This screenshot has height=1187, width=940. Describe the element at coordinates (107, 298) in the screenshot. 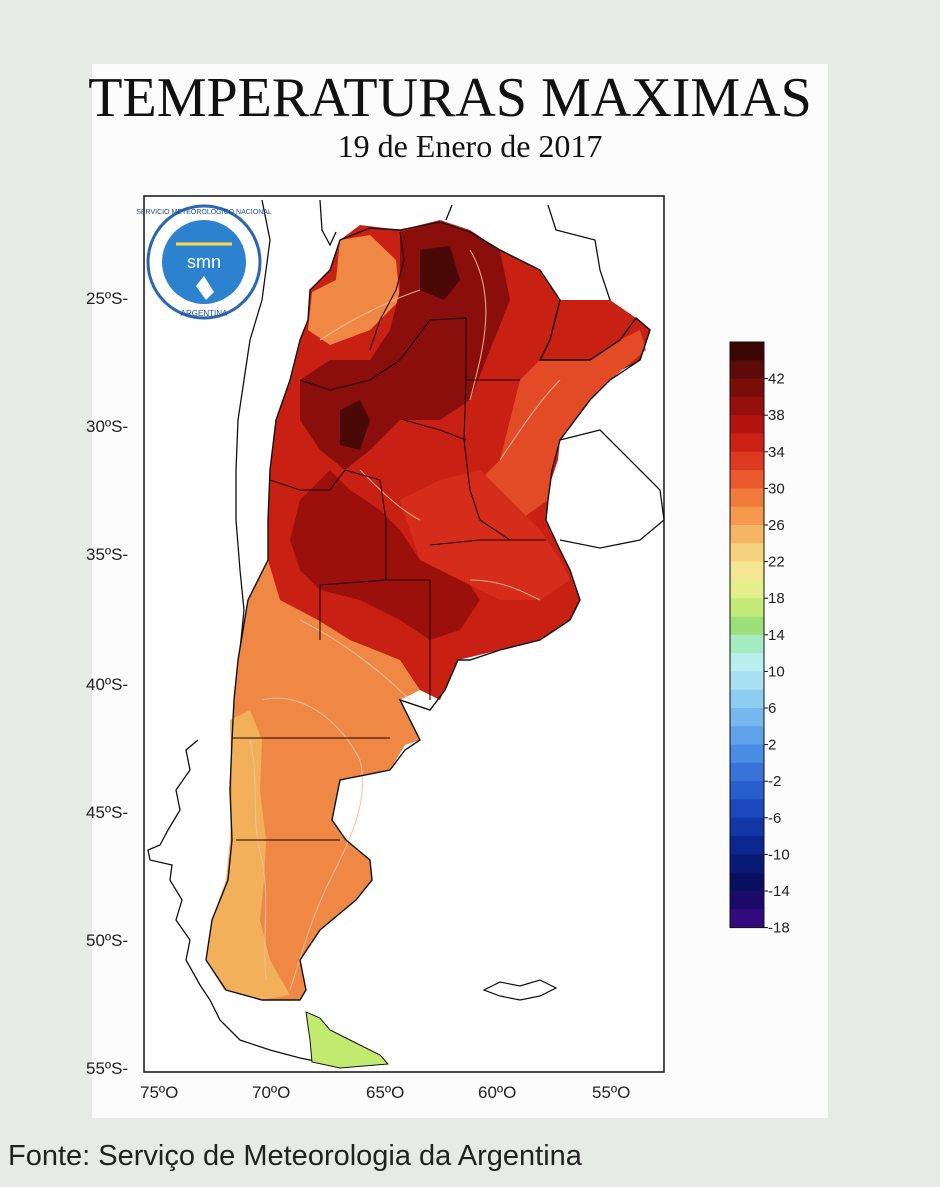

I see `lat-label: 25ºS-` at that location.